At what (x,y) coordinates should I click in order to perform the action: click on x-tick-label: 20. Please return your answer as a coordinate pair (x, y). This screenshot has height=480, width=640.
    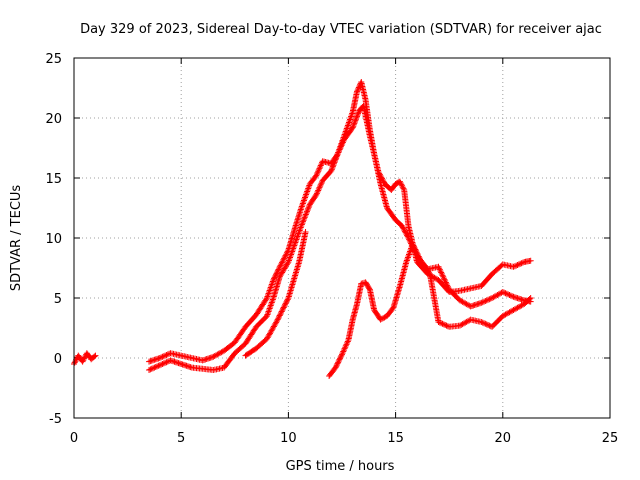
    Looking at the image, I should click on (503, 438).